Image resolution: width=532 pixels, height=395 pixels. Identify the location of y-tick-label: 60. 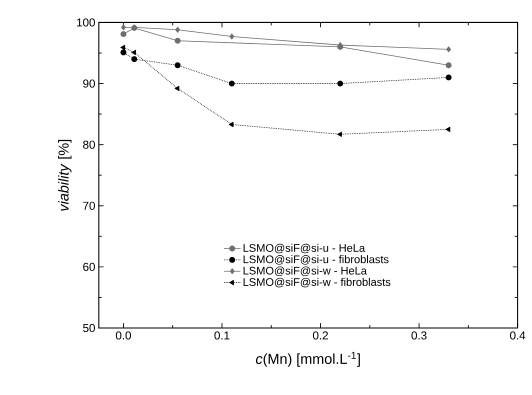
(89, 267).